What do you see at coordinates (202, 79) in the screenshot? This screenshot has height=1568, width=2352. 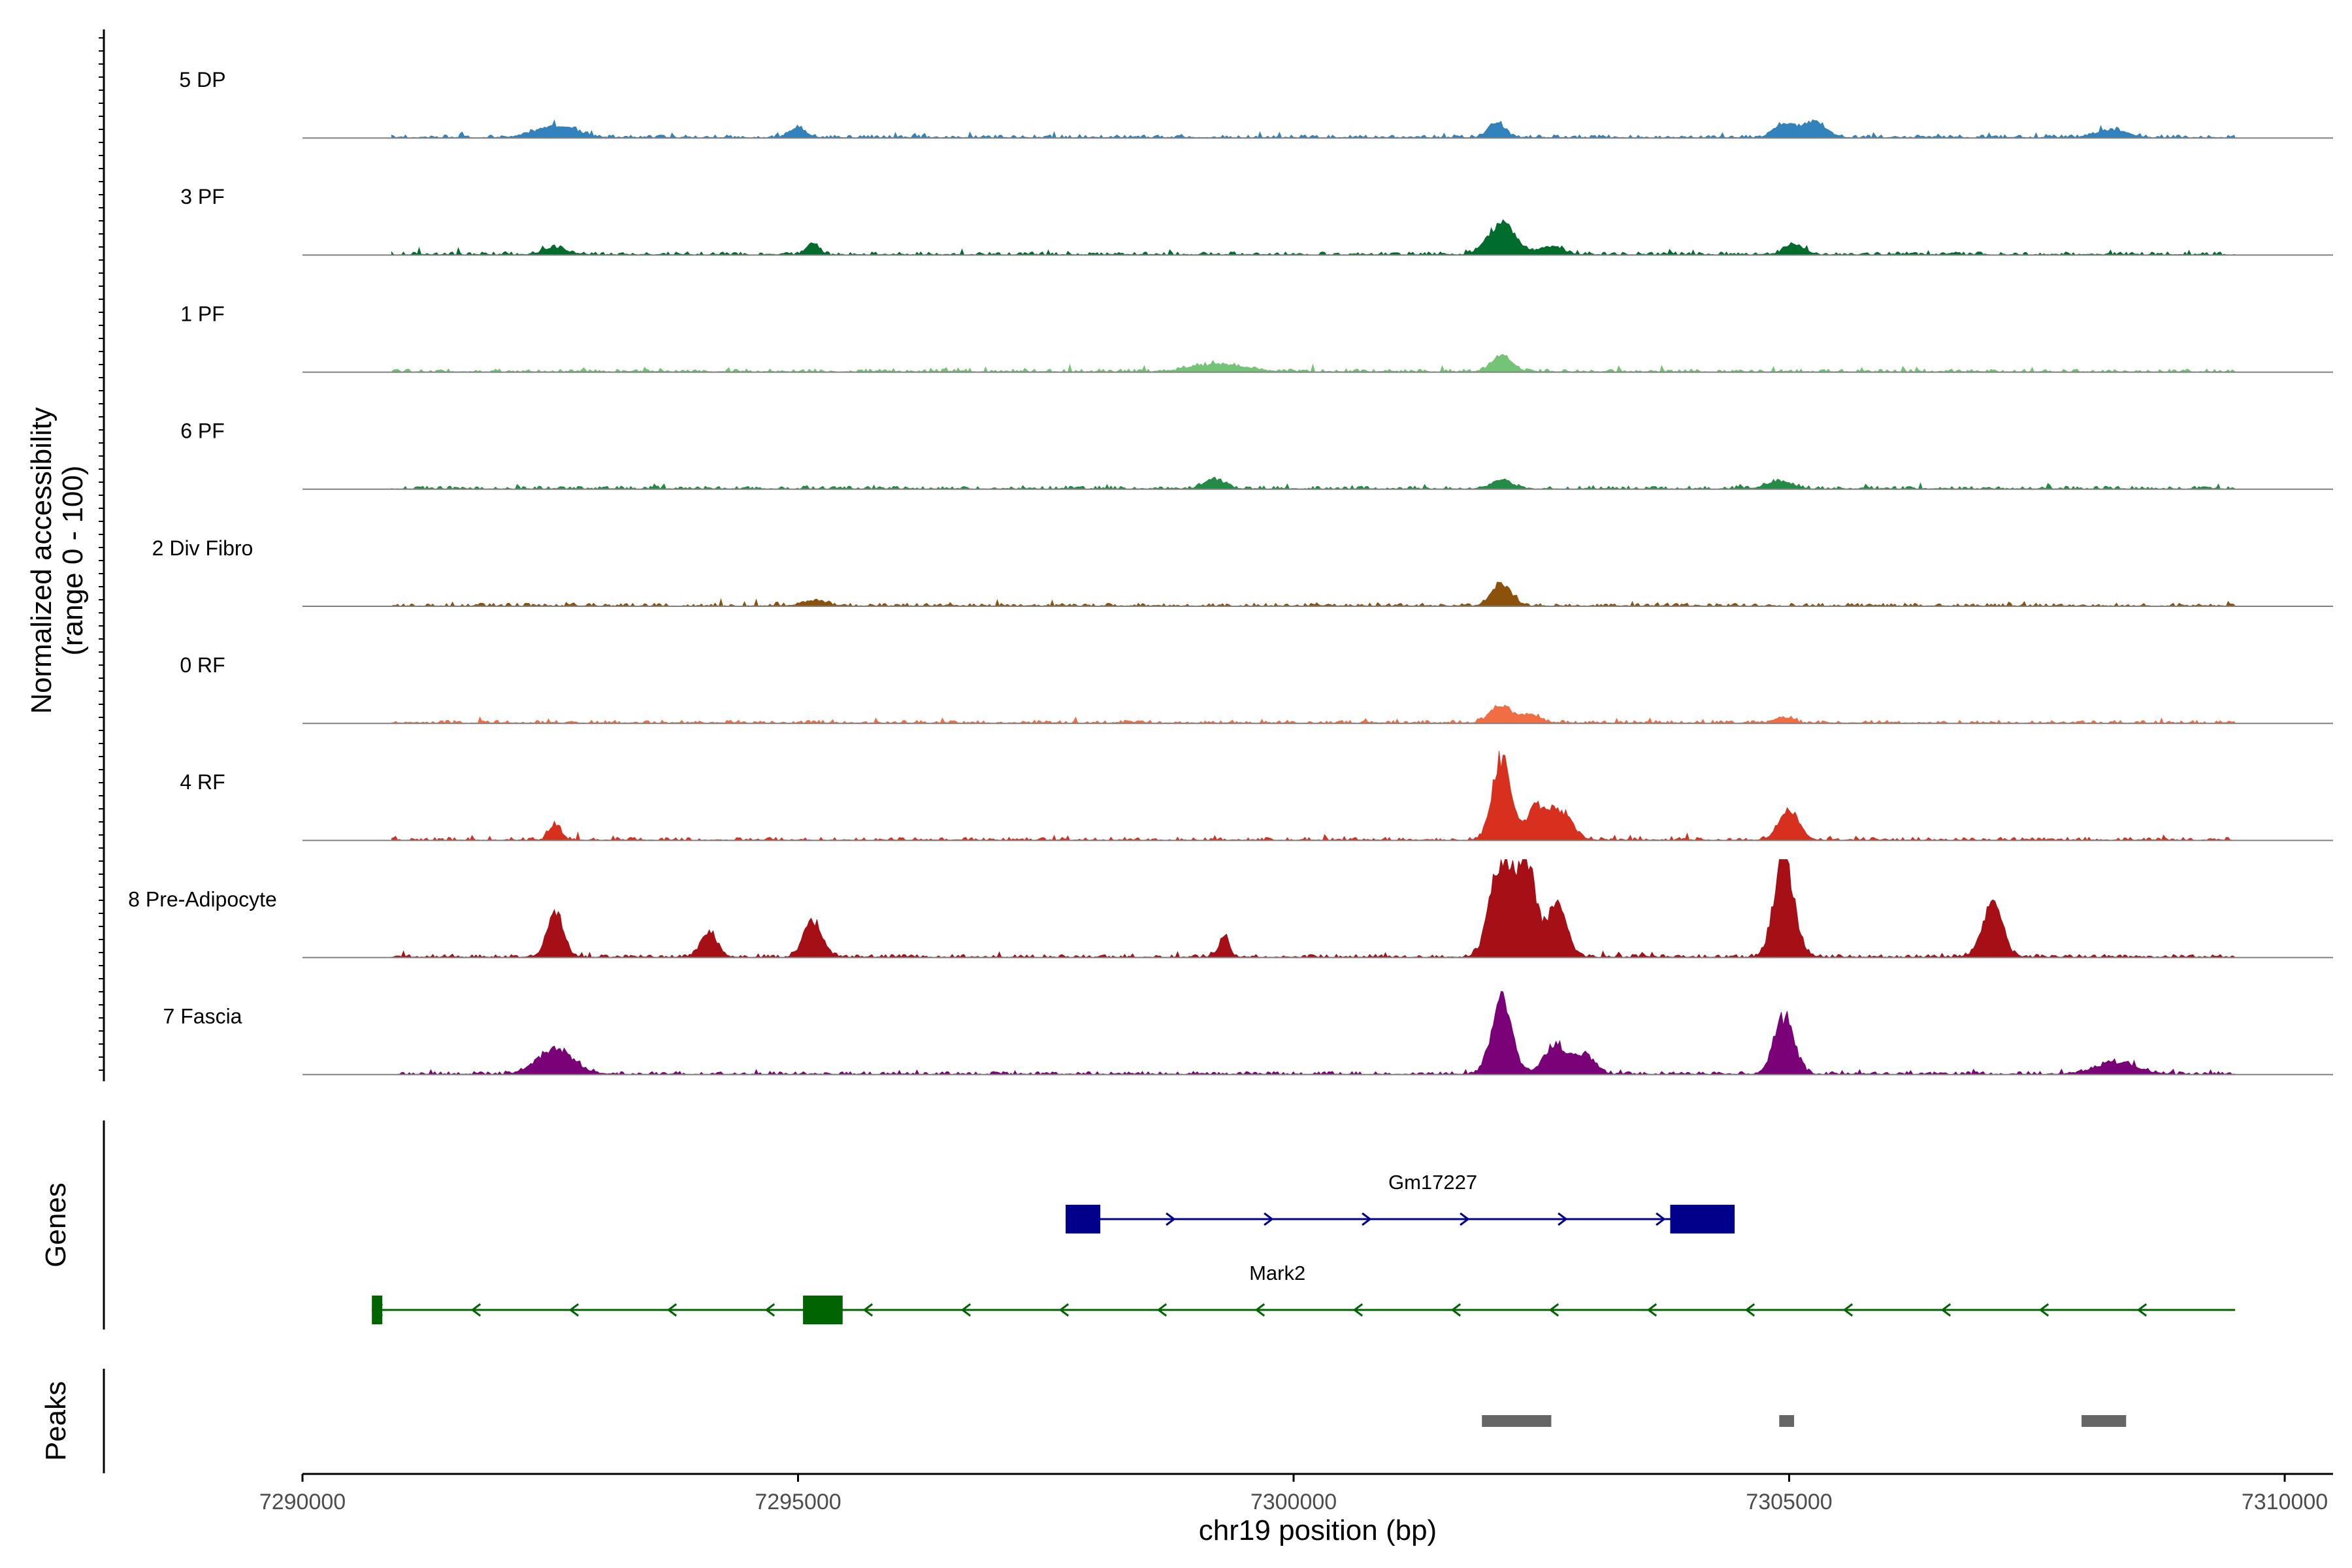 I see `track-label: 5 DP` at bounding box center [202, 79].